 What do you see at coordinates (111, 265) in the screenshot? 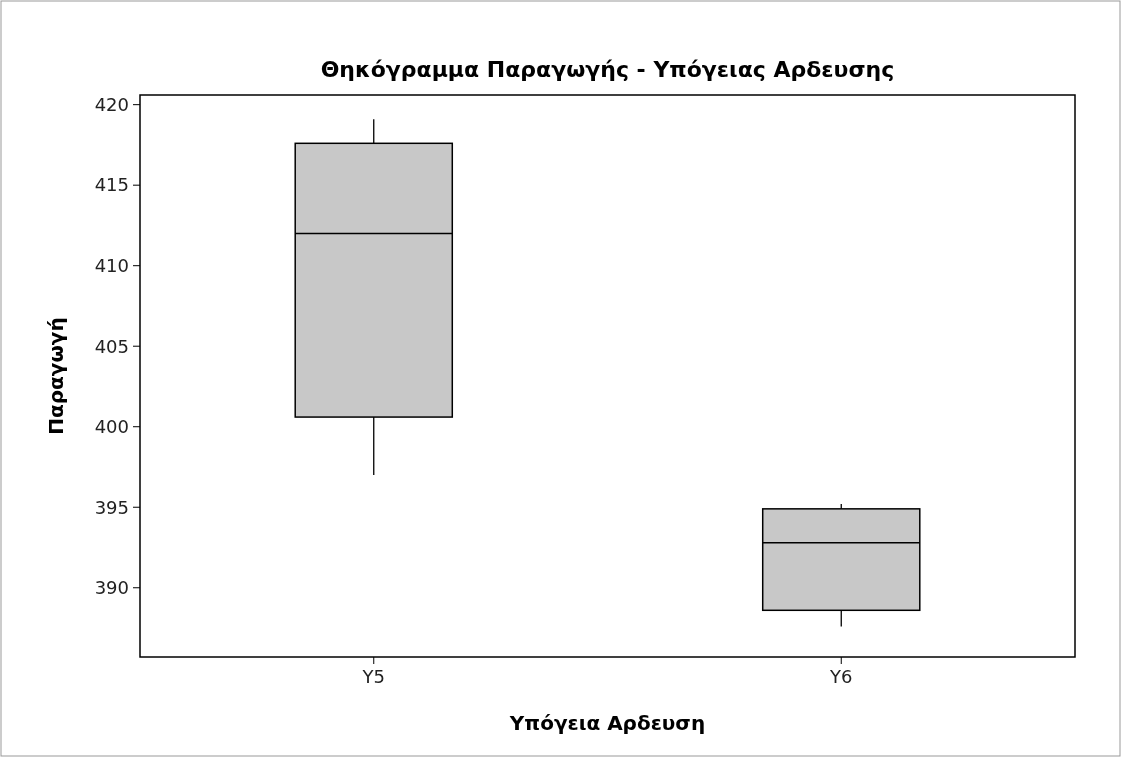
I see `y-tick-label: 410` at bounding box center [111, 265].